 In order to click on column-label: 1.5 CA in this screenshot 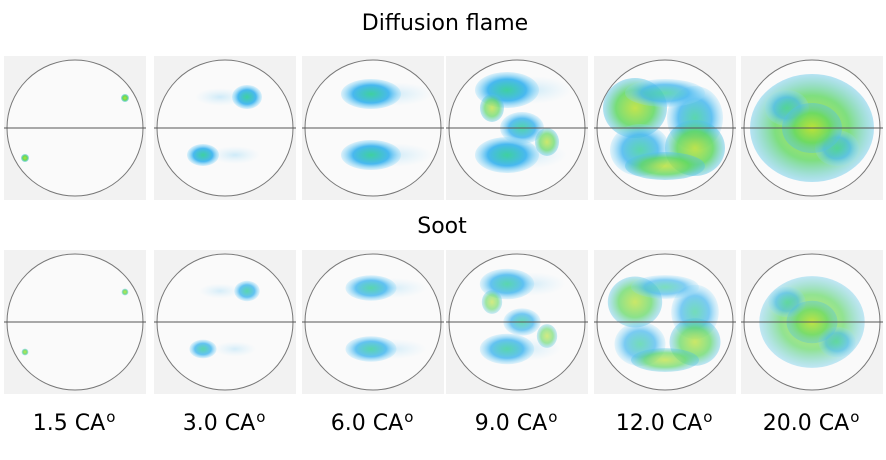, I will do `click(69, 423)`.